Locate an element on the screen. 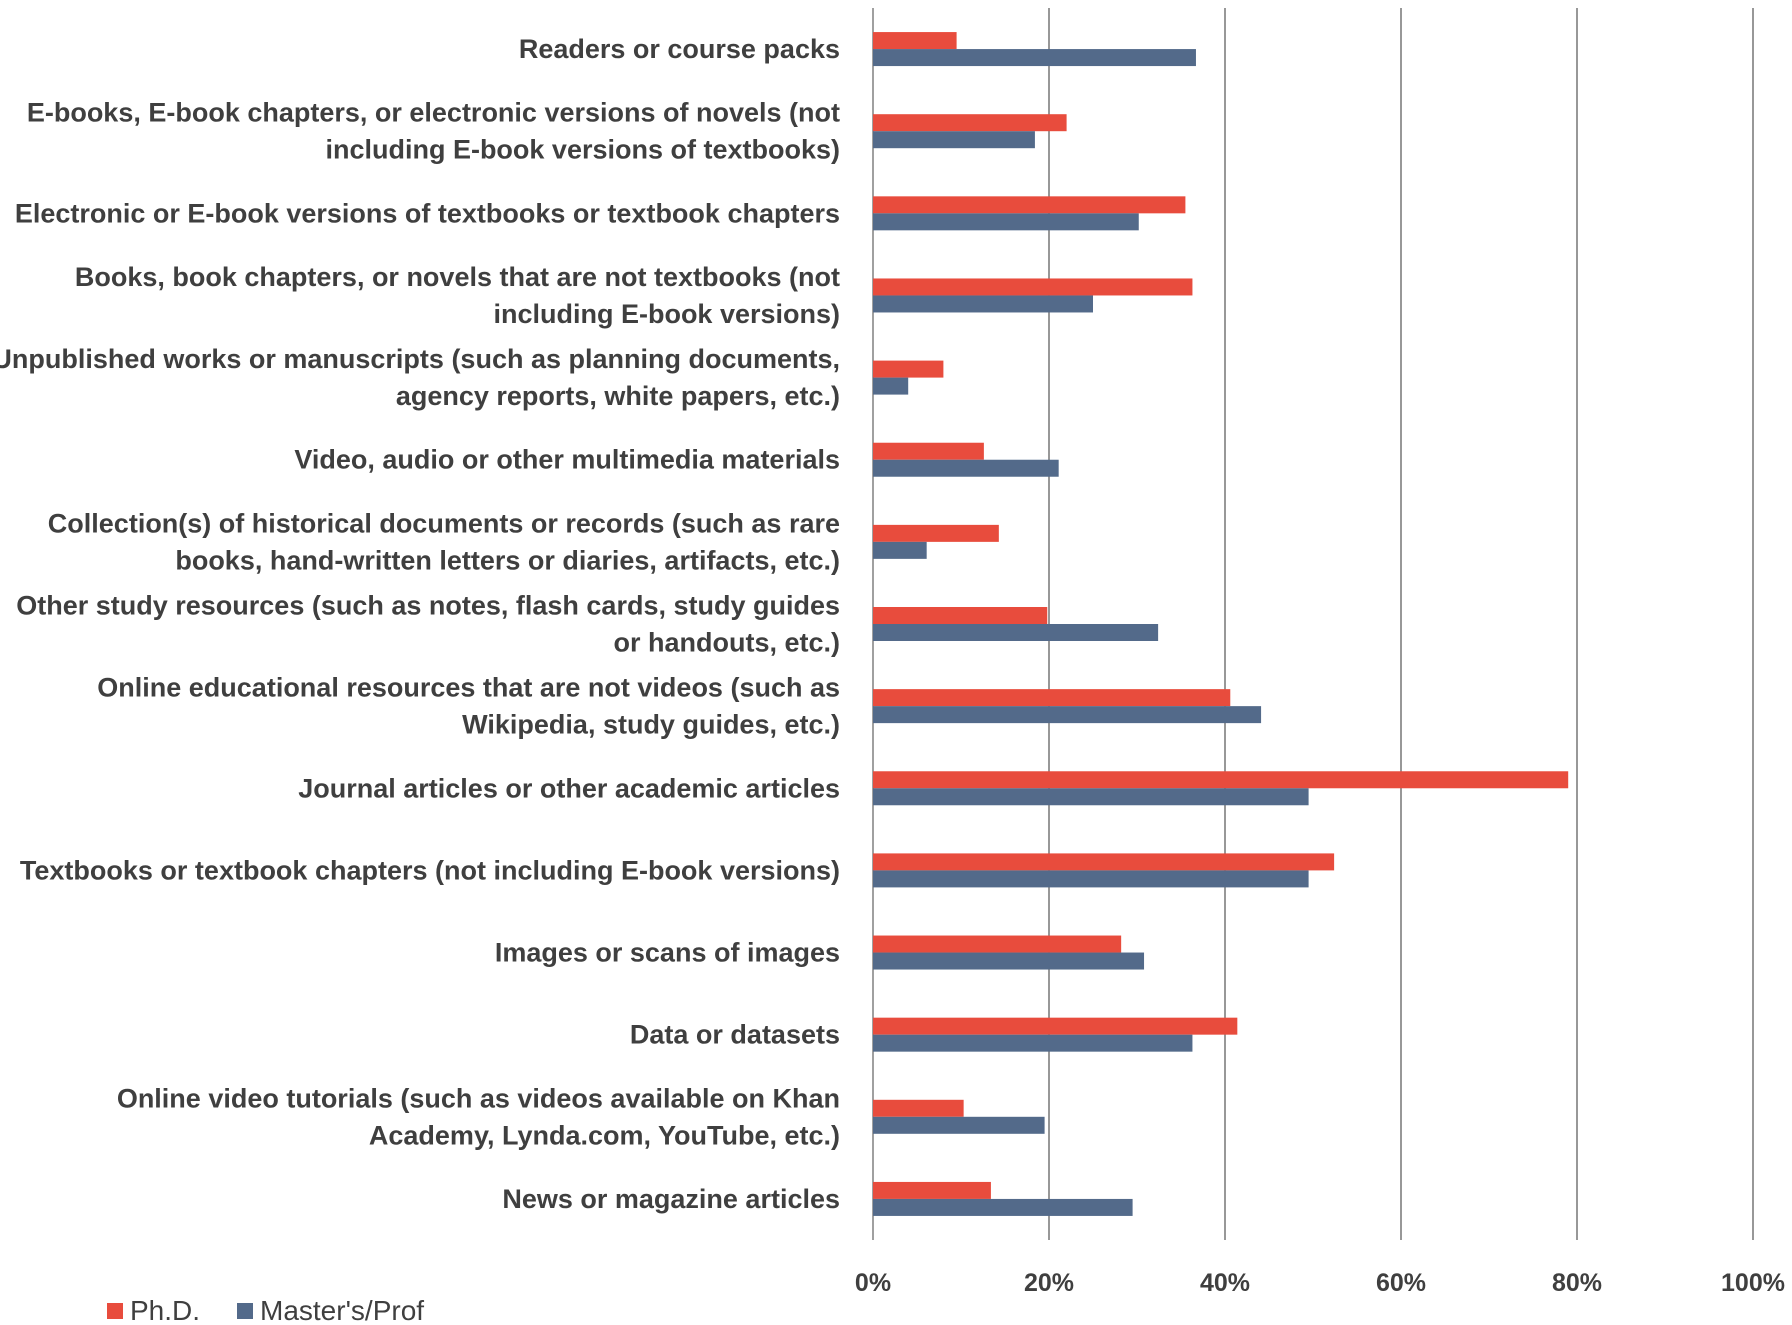  category-label: News or magazine articles is located at coordinates (671, 1199).